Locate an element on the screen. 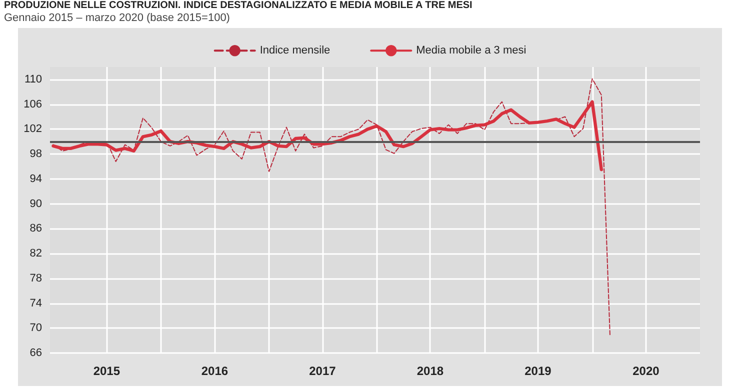  y-tick-label: 102 is located at coordinates (33, 129).